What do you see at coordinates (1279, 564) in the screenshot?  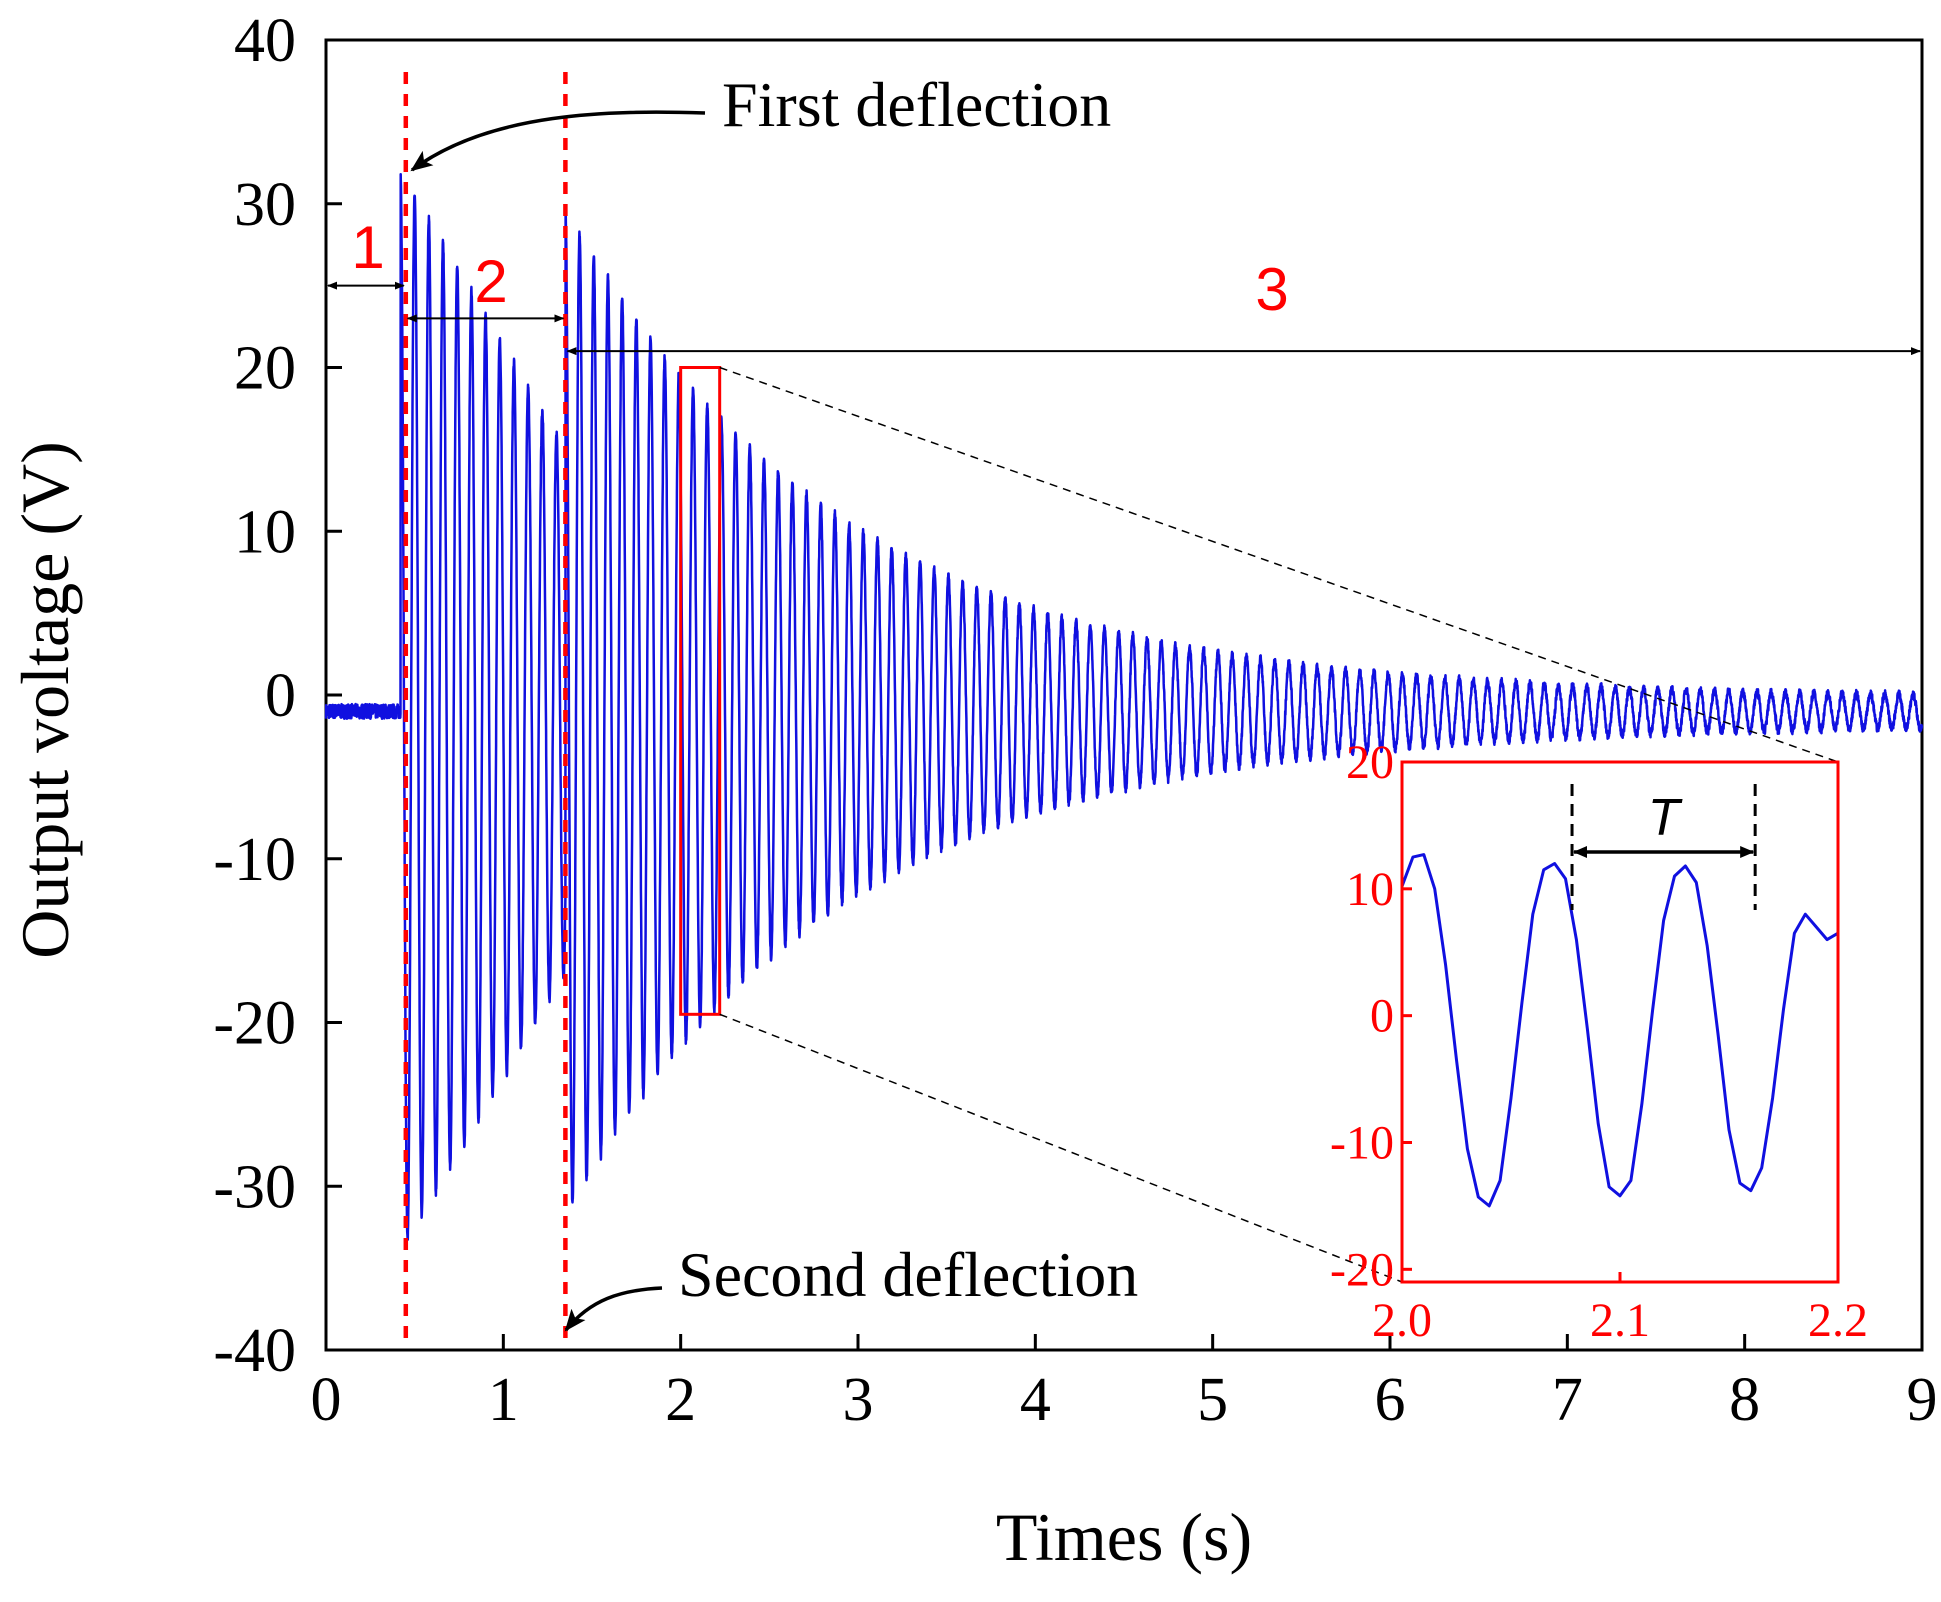 I see `zoom-connector-top` at bounding box center [1279, 564].